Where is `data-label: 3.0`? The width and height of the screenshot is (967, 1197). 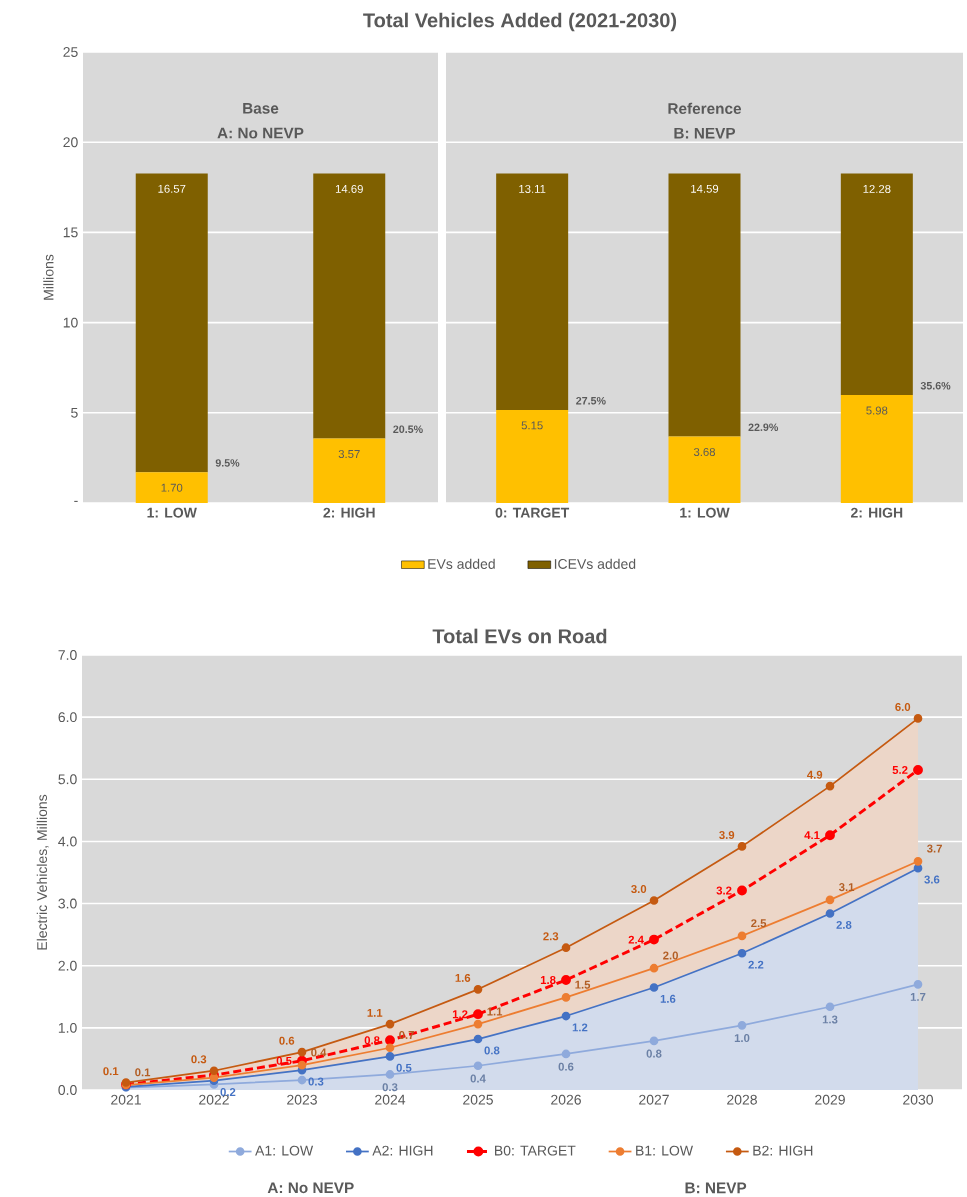
data-label: 3.0 is located at coordinates (639, 889).